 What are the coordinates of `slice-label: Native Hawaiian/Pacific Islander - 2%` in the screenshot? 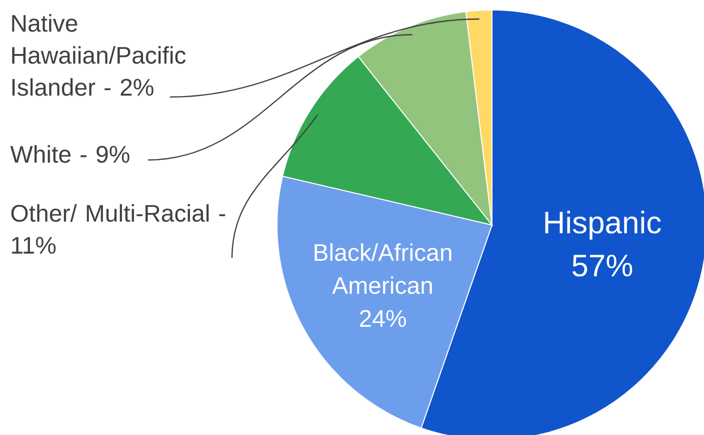 It's located at (99, 55).